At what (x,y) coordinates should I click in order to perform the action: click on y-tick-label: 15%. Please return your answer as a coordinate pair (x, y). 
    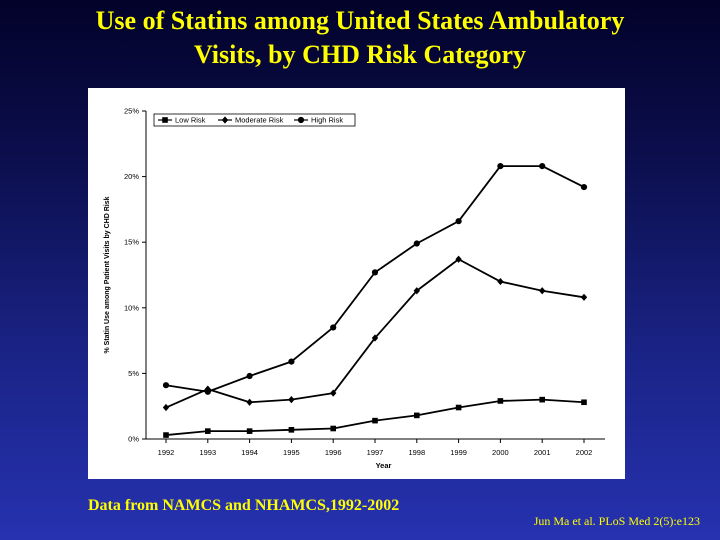
    Looking at the image, I should click on (131, 242).